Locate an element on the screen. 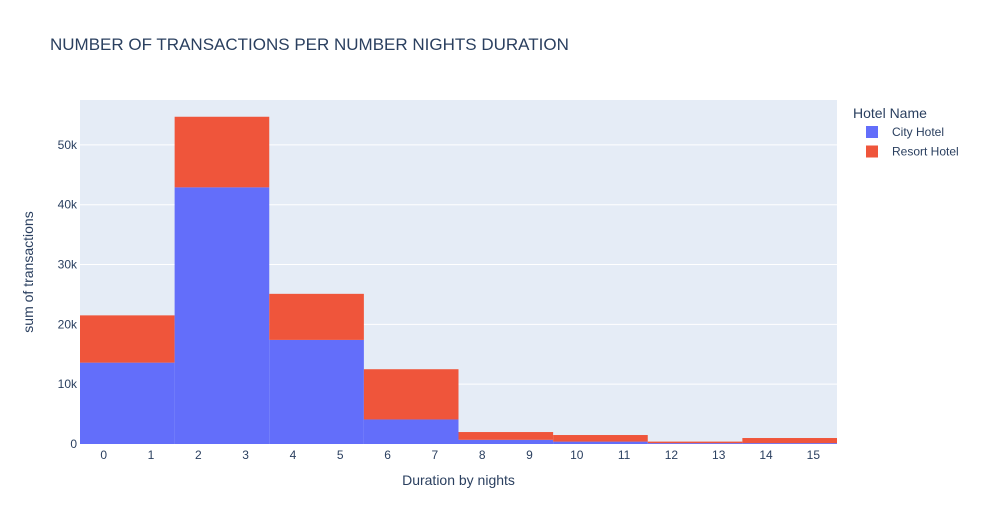 This screenshot has width=983, height=525. x-tick-label: 10 is located at coordinates (577, 455).